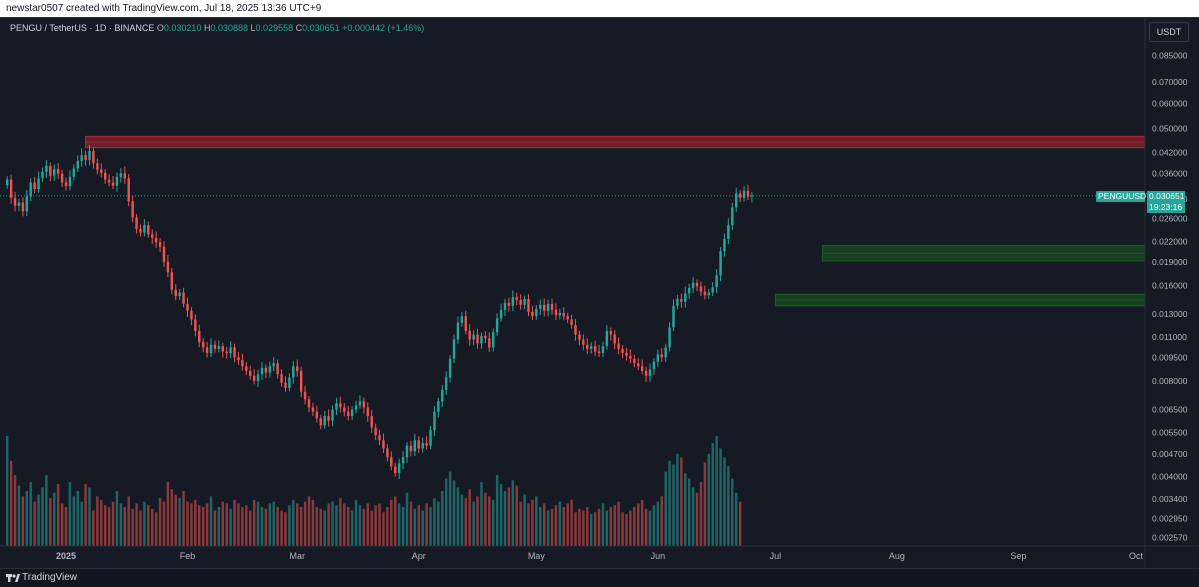 This screenshot has height=587, width=1199. I want to click on y-tick-label: 0.036000, so click(1170, 174).